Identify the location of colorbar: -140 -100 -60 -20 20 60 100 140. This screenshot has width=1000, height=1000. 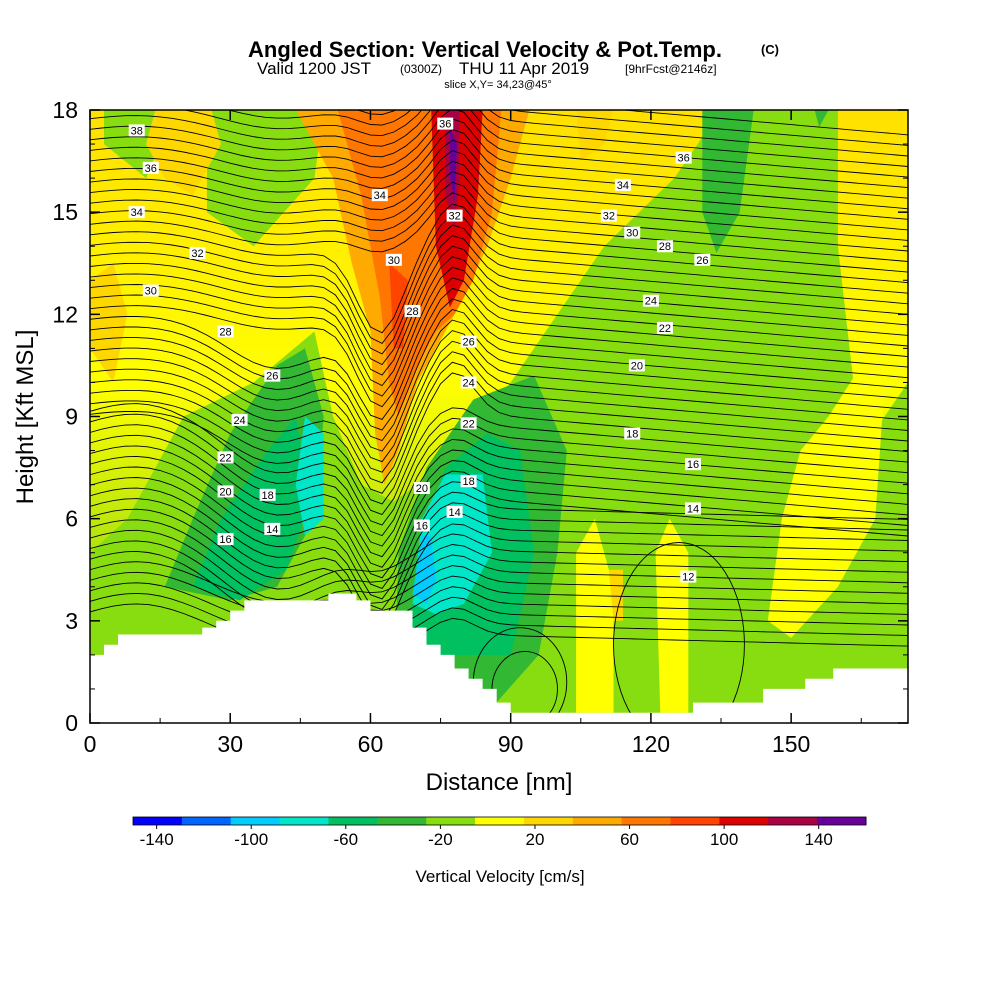
(499, 832).